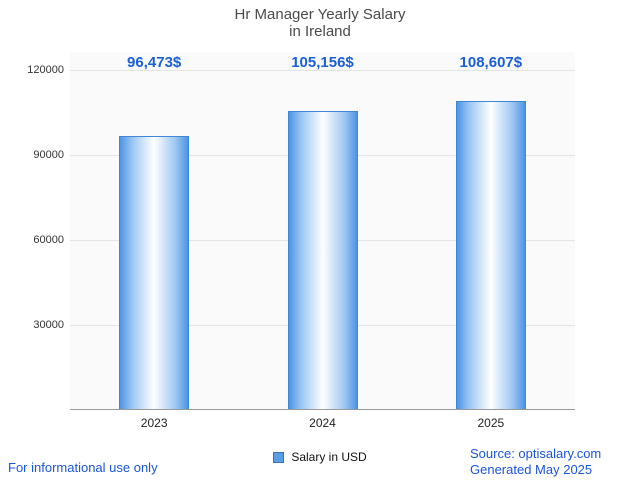  Describe the element at coordinates (322, 62) in the screenshot. I see `value-label-2024: 105,156$` at that location.